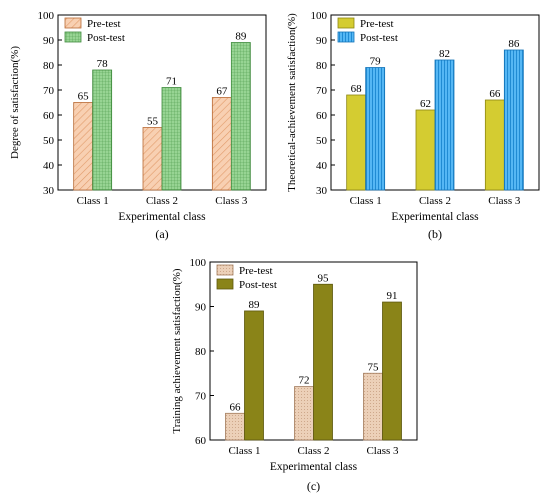 This screenshot has width=550, height=502. Describe the element at coordinates (374, 367) in the screenshot. I see `data-label: 75` at that location.